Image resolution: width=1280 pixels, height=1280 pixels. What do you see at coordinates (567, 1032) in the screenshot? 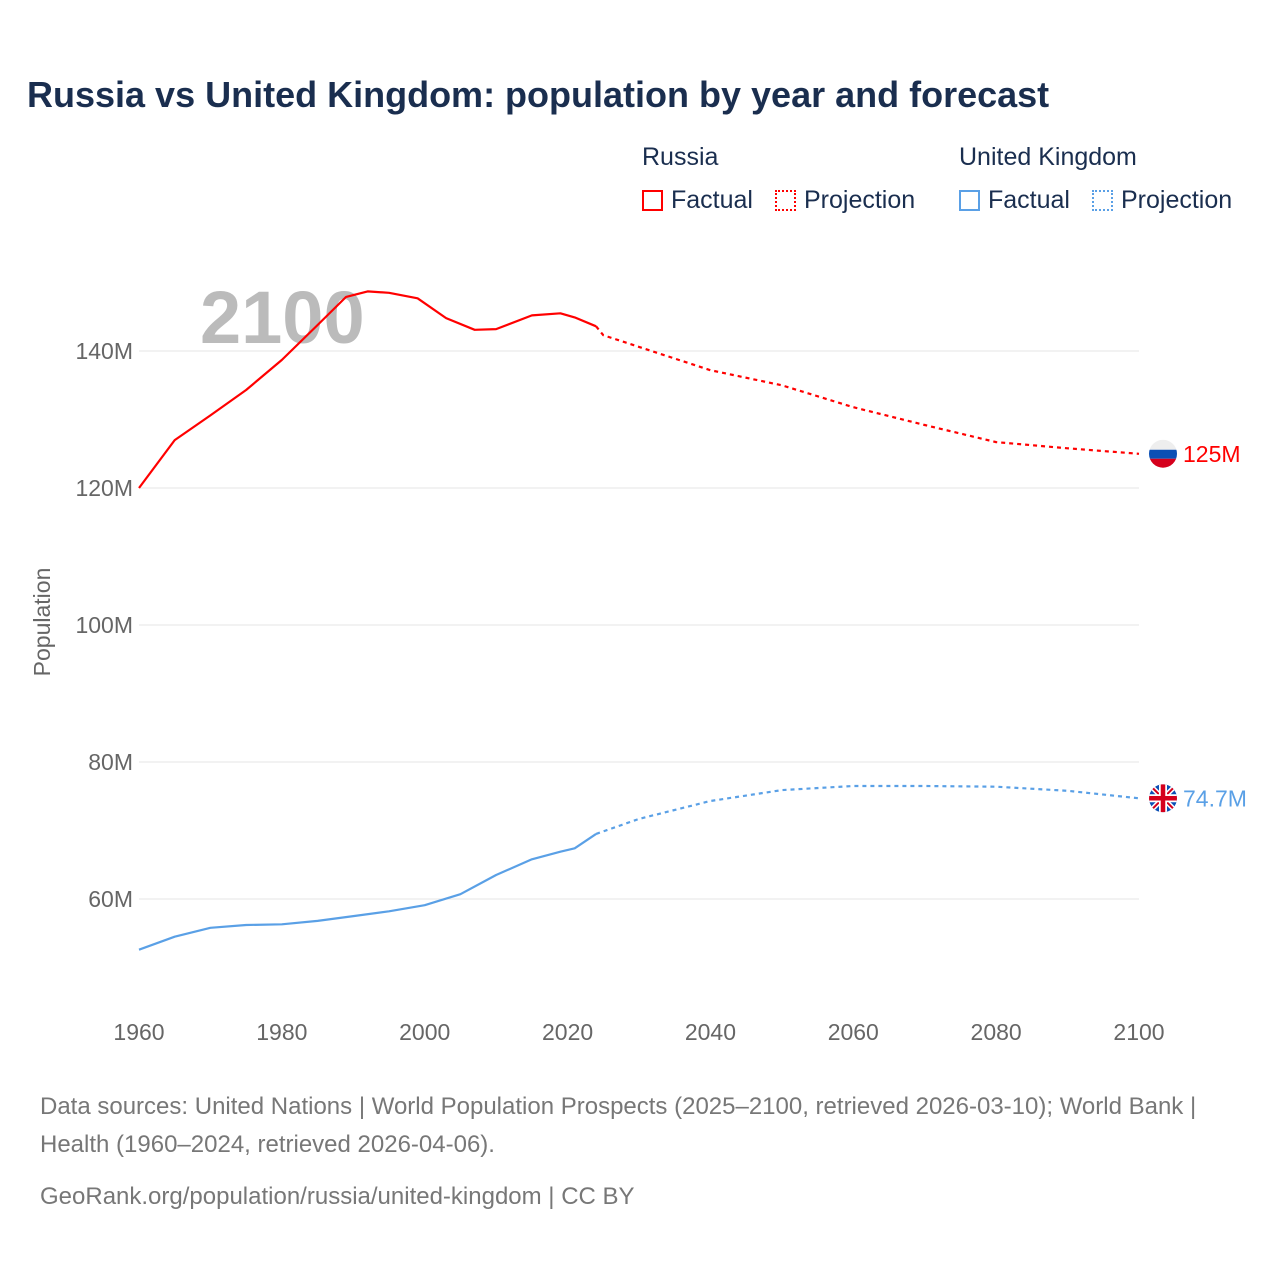
I see `x-tick-label: 2020` at bounding box center [567, 1032].